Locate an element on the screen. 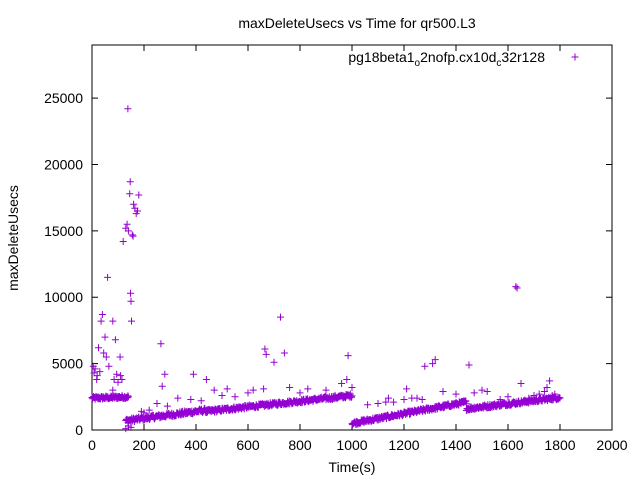 This screenshot has height=480, width=640. x-tick-label: 1400 is located at coordinates (455, 445).